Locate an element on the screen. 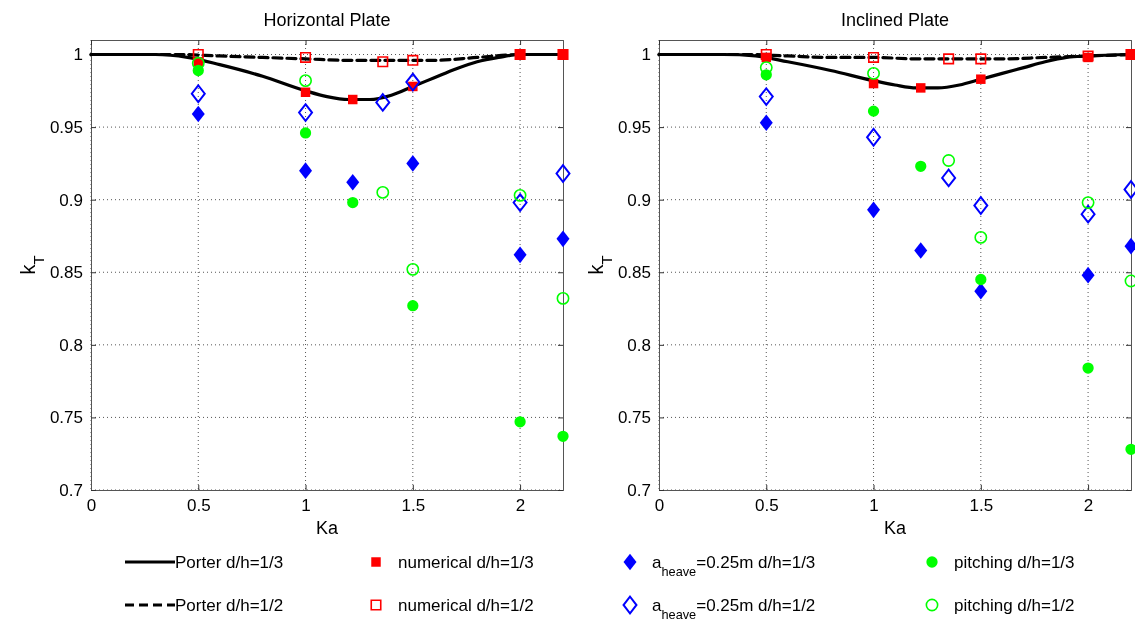  chart-title: Horizontal Plate is located at coordinates (327, 20).